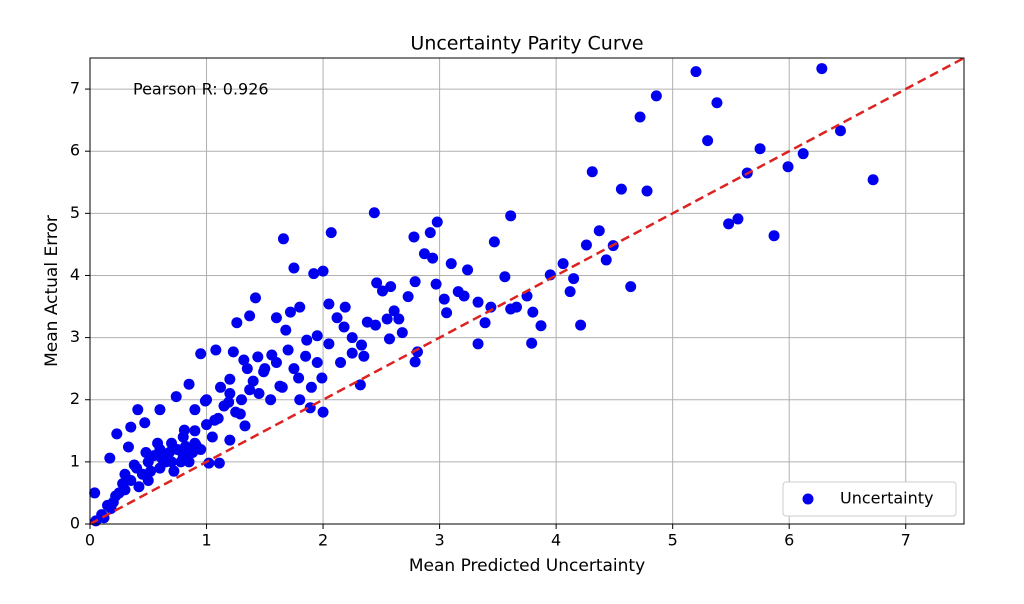 The height and width of the screenshot is (604, 1024). What do you see at coordinates (206, 540) in the screenshot?
I see `x-tick-label: 1` at bounding box center [206, 540].